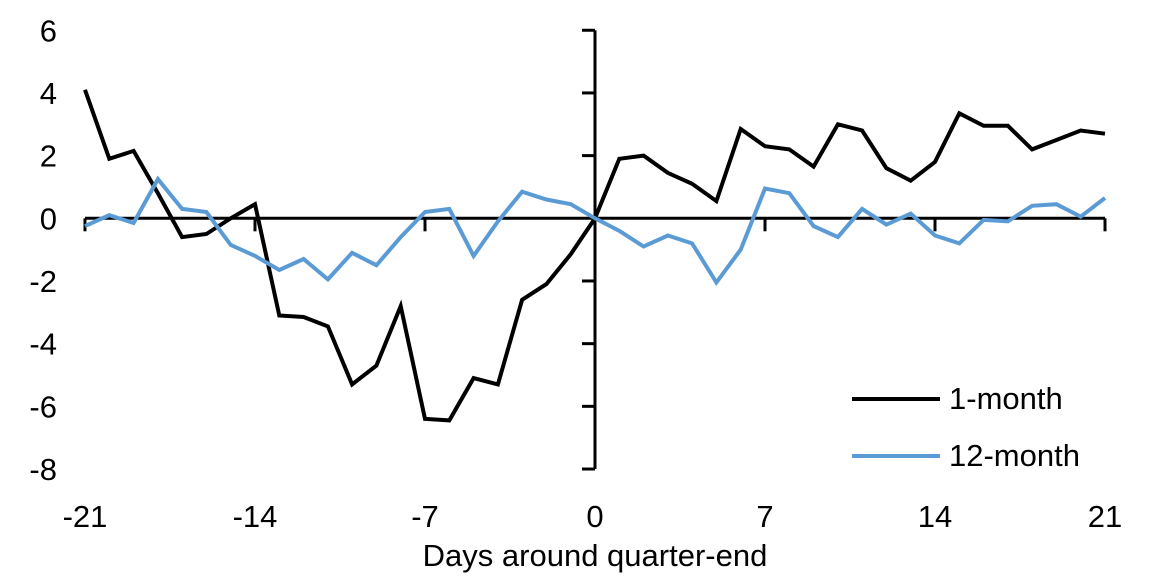 The image size is (1152, 584). What do you see at coordinates (425, 516) in the screenshot?
I see `x-tick-label: -7` at bounding box center [425, 516].